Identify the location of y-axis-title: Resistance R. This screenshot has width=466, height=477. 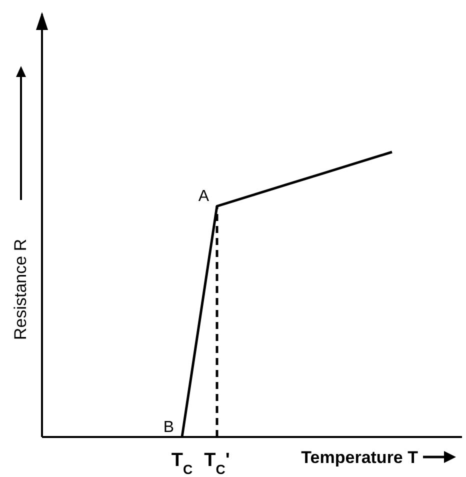
(20, 289).